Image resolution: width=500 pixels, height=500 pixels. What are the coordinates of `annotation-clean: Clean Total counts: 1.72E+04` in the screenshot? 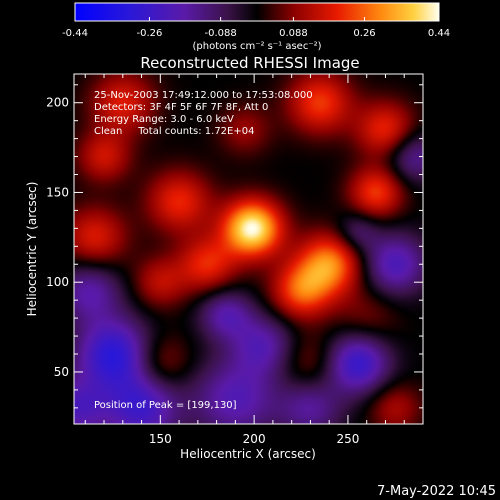 It's located at (174, 131).